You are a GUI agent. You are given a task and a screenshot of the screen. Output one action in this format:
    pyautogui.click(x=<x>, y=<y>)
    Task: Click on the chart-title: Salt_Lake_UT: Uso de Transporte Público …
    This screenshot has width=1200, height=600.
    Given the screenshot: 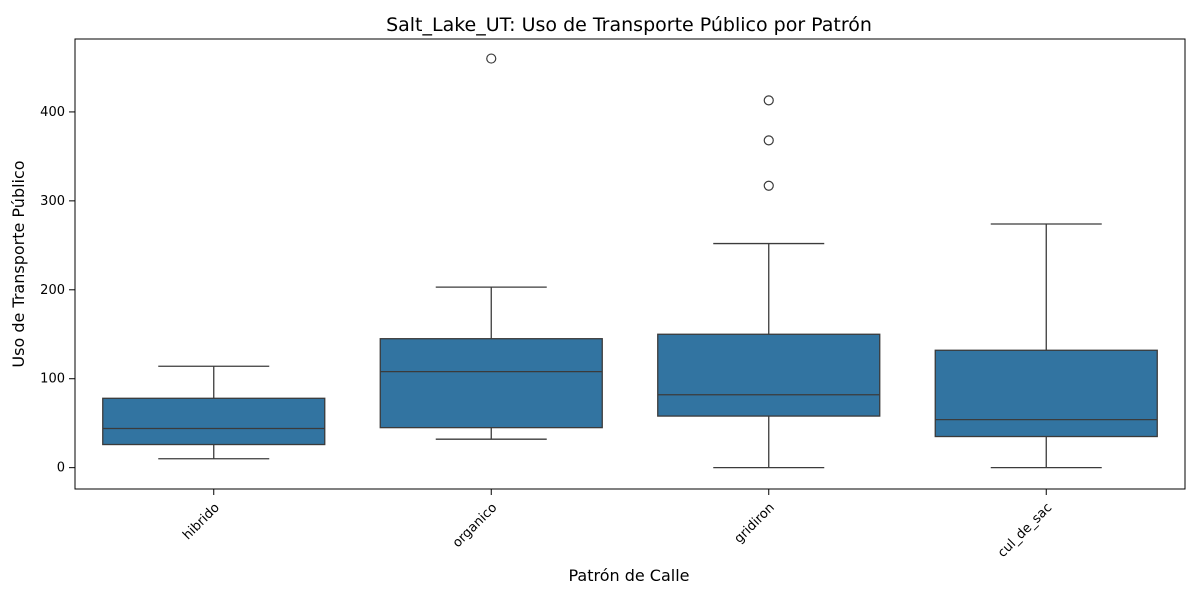 What is the action you would take?
    pyautogui.click(x=629, y=25)
    